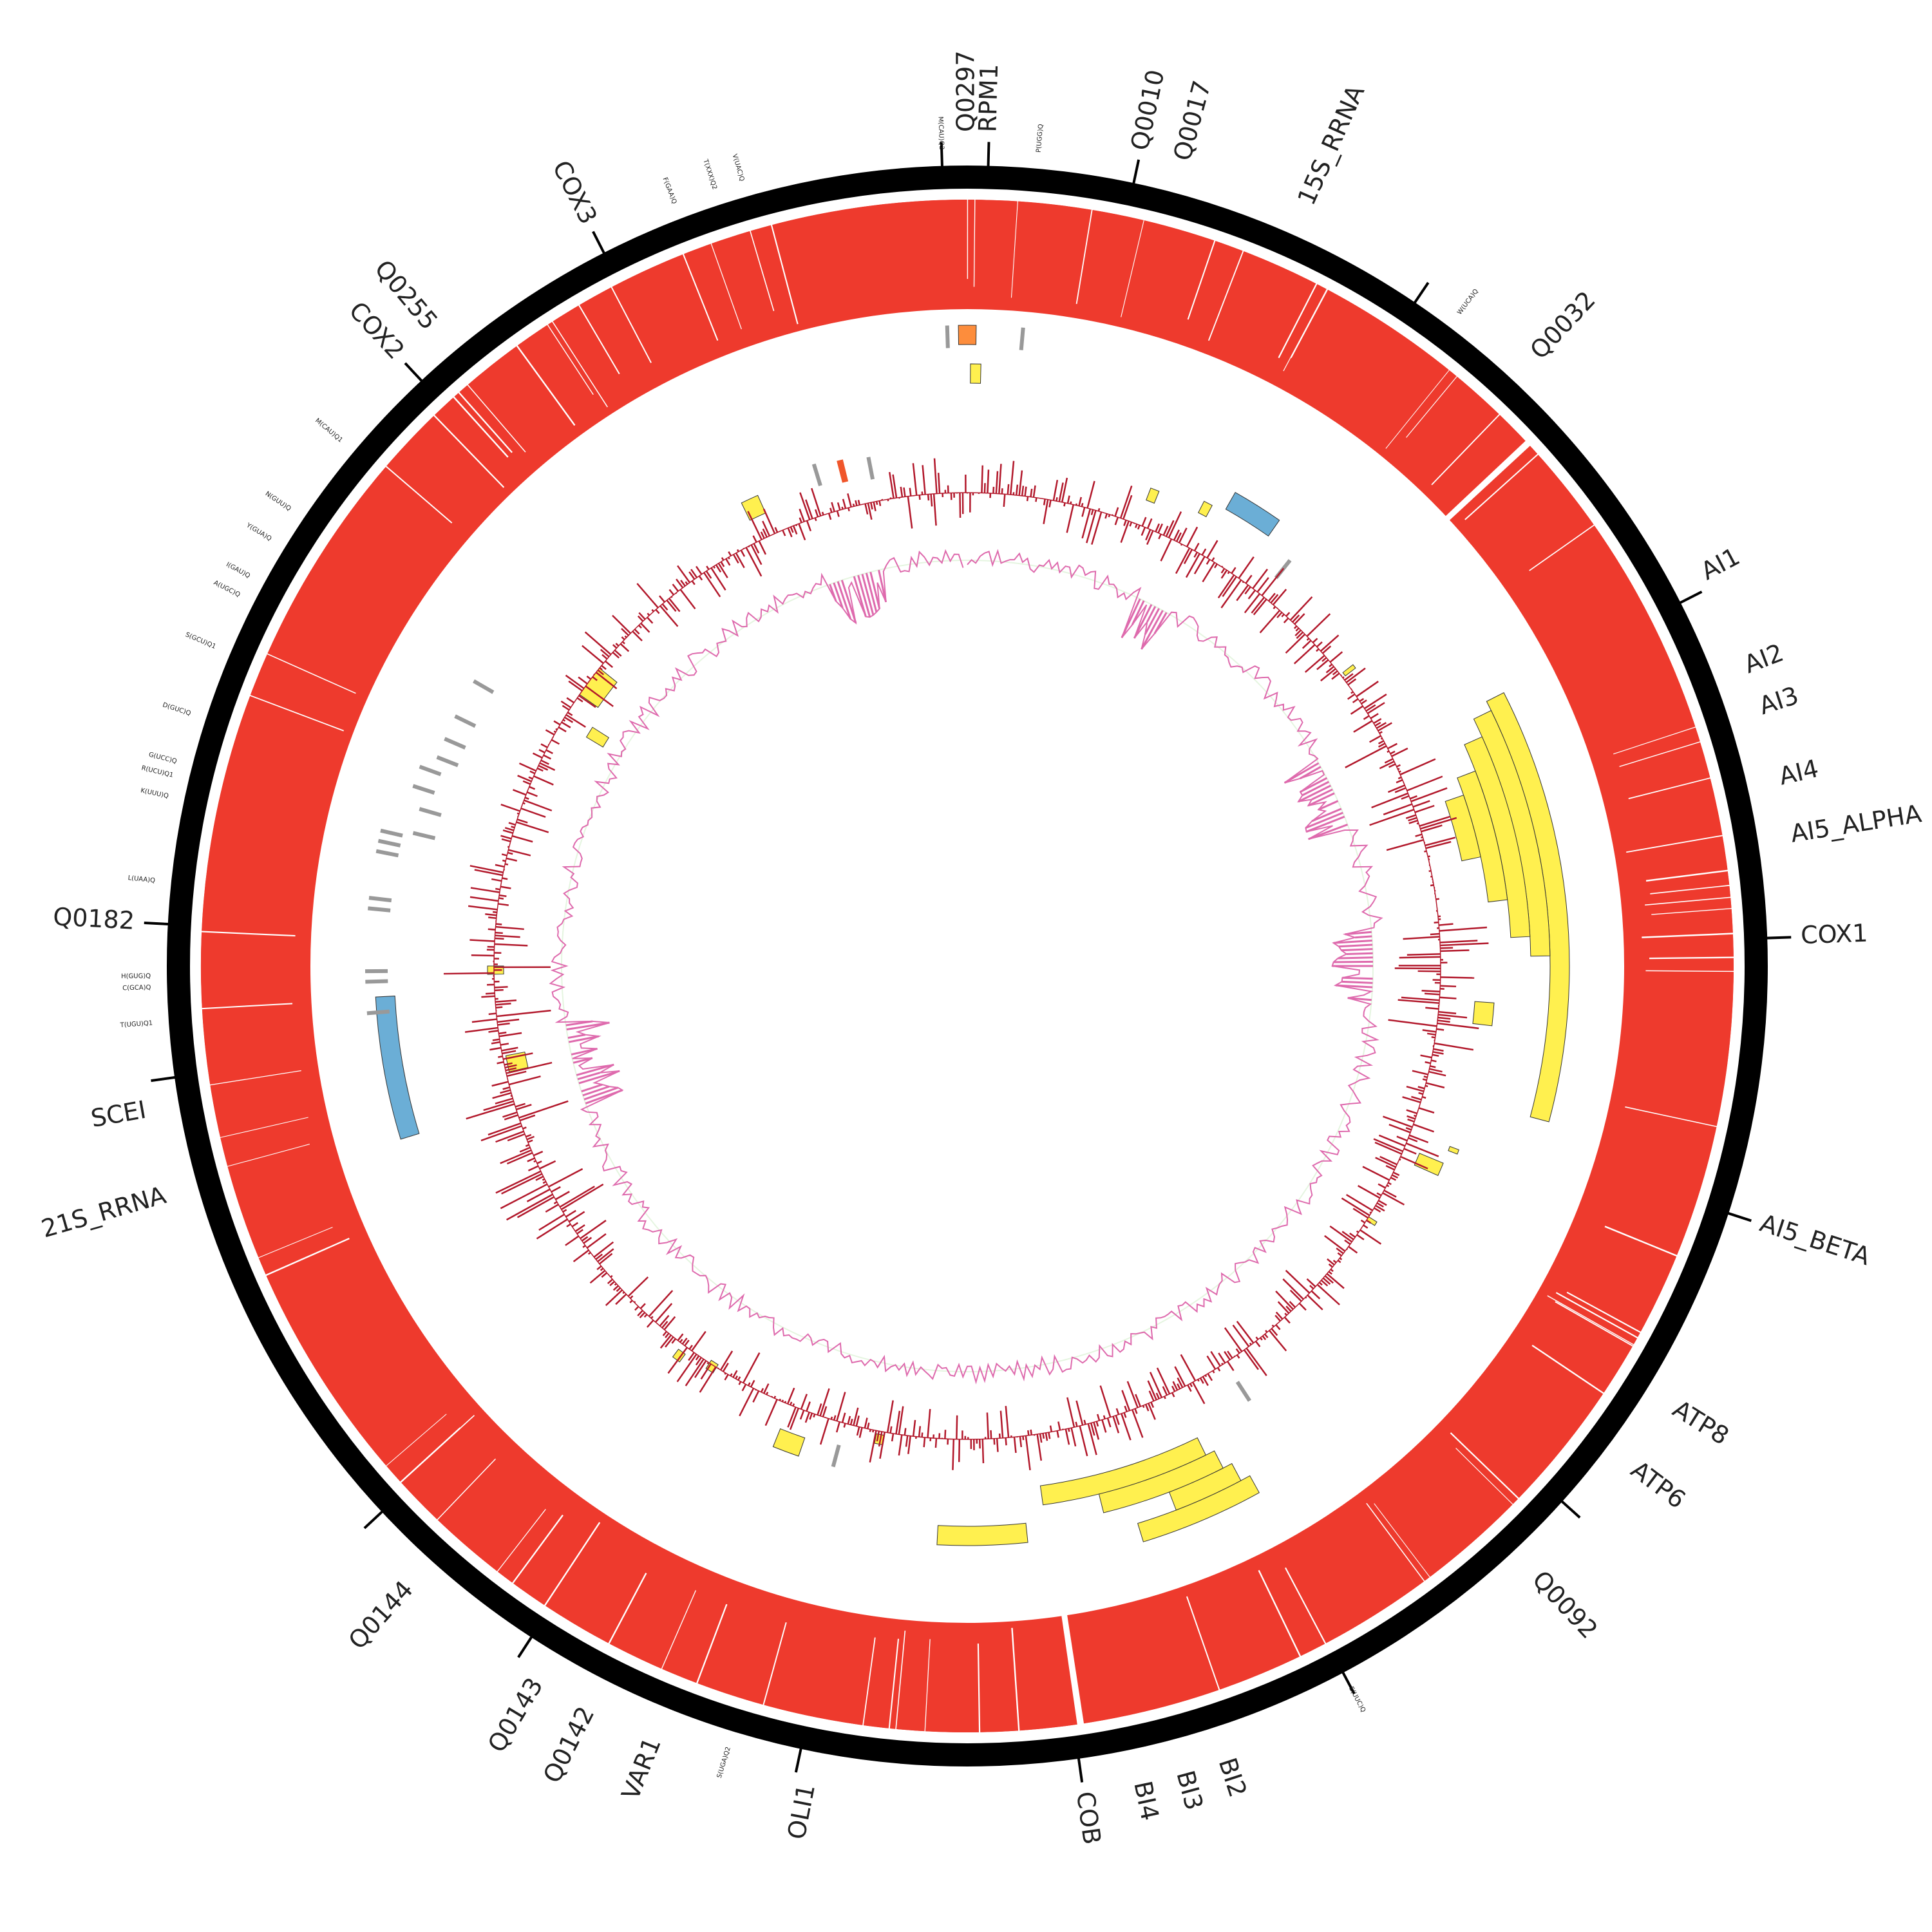 The width and height of the screenshot is (1932, 1932). I want to click on trna-mark, so click(380, 900).